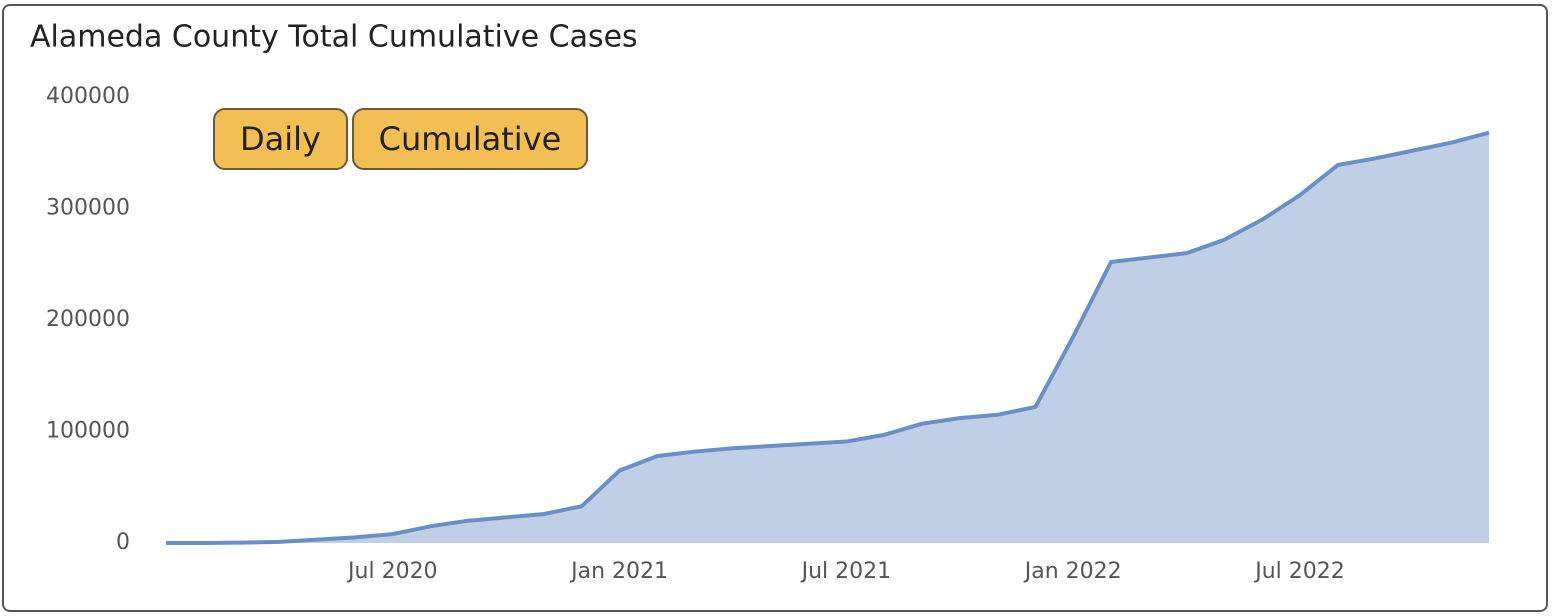 The width and height of the screenshot is (1552, 616). I want to click on x-tick-label: Jul 2021, so click(846, 571).